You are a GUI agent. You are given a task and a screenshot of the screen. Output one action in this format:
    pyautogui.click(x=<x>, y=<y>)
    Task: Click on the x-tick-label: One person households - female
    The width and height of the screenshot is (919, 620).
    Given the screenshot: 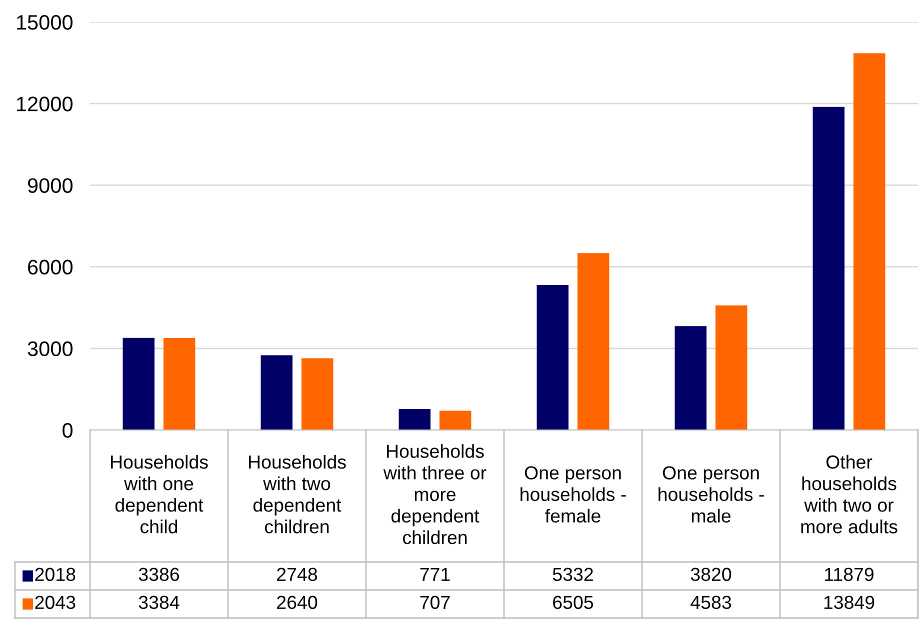 What is the action you would take?
    pyautogui.click(x=573, y=494)
    